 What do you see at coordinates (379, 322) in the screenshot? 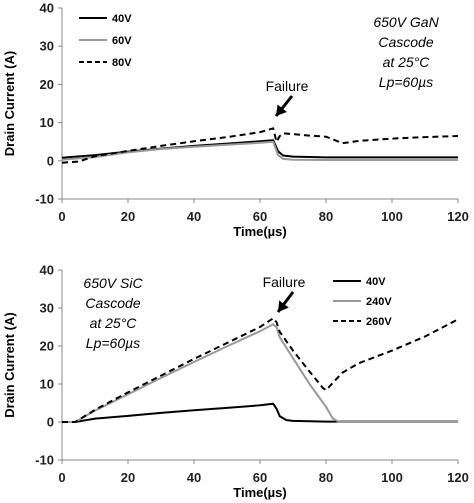
I see `legend-label: 260V` at bounding box center [379, 322].